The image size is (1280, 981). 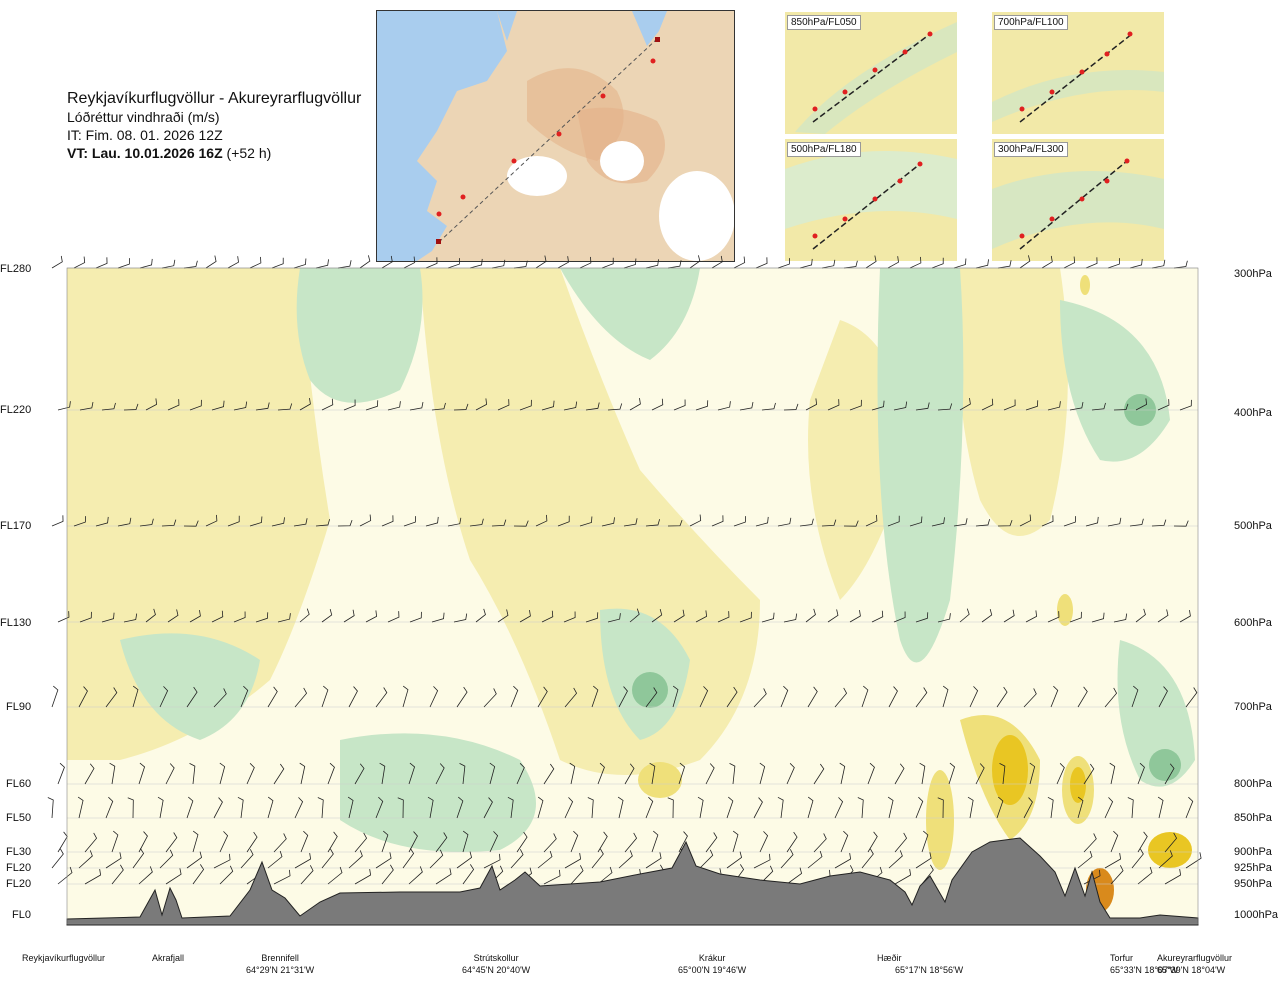 What do you see at coordinates (555, 136) in the screenshot?
I see `route-map-svg` at bounding box center [555, 136].